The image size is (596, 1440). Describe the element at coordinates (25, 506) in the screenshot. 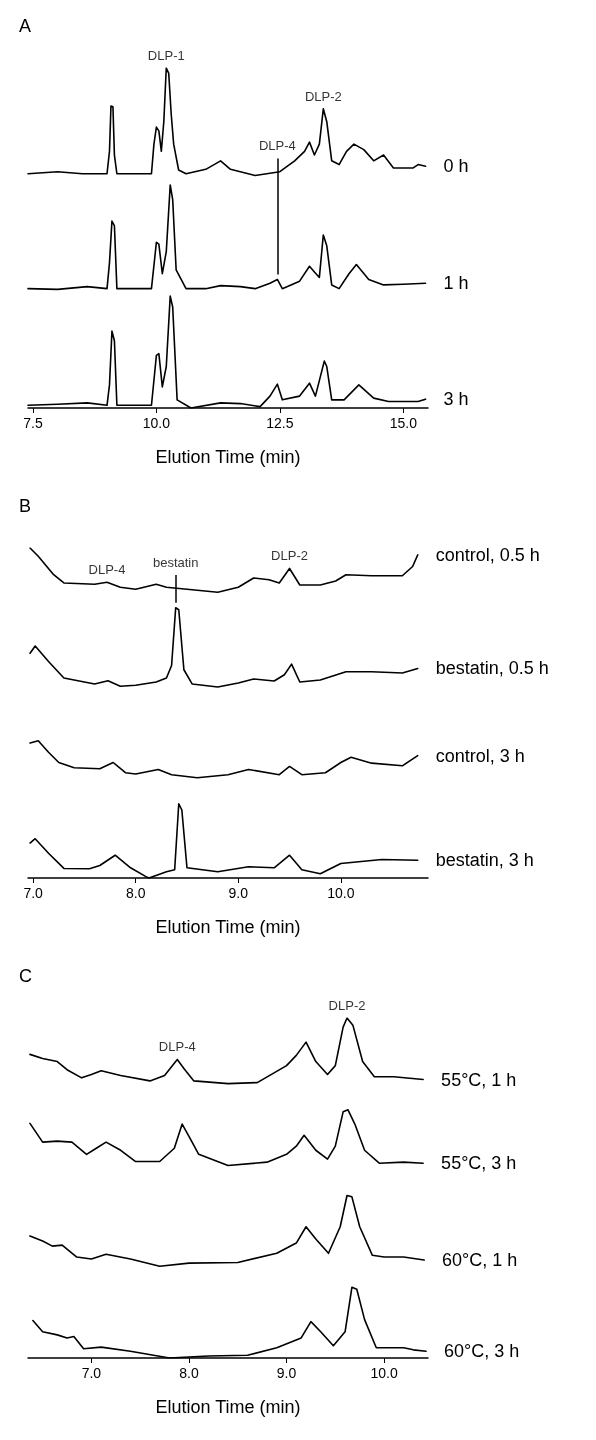

I see `chart-title: B` at that location.